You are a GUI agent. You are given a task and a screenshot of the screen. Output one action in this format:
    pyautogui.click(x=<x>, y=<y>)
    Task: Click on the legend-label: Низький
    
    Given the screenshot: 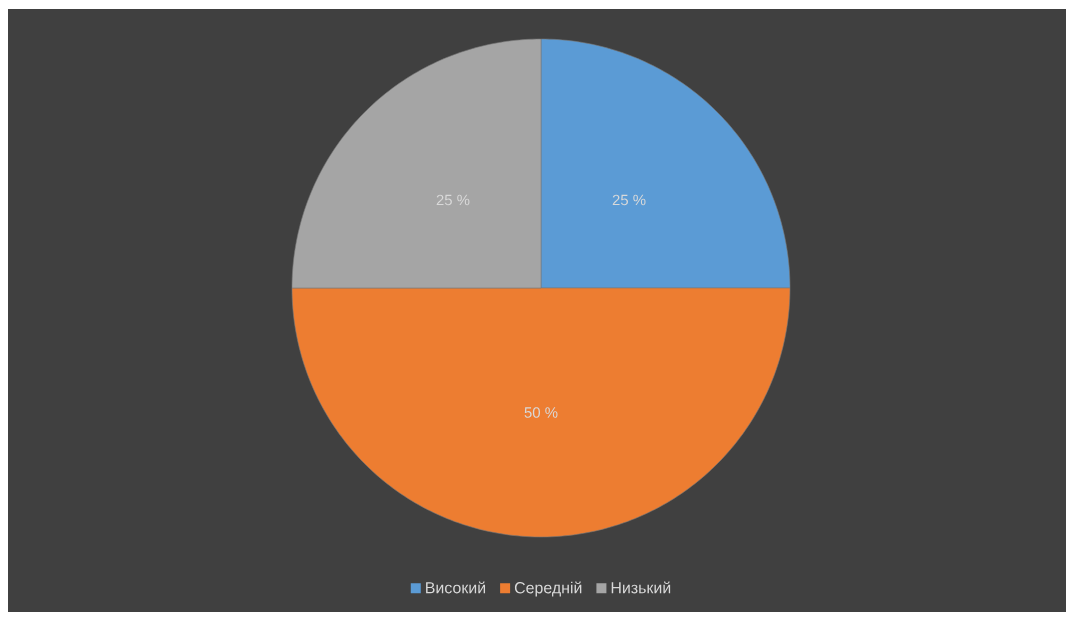 What is the action you would take?
    pyautogui.click(x=641, y=587)
    